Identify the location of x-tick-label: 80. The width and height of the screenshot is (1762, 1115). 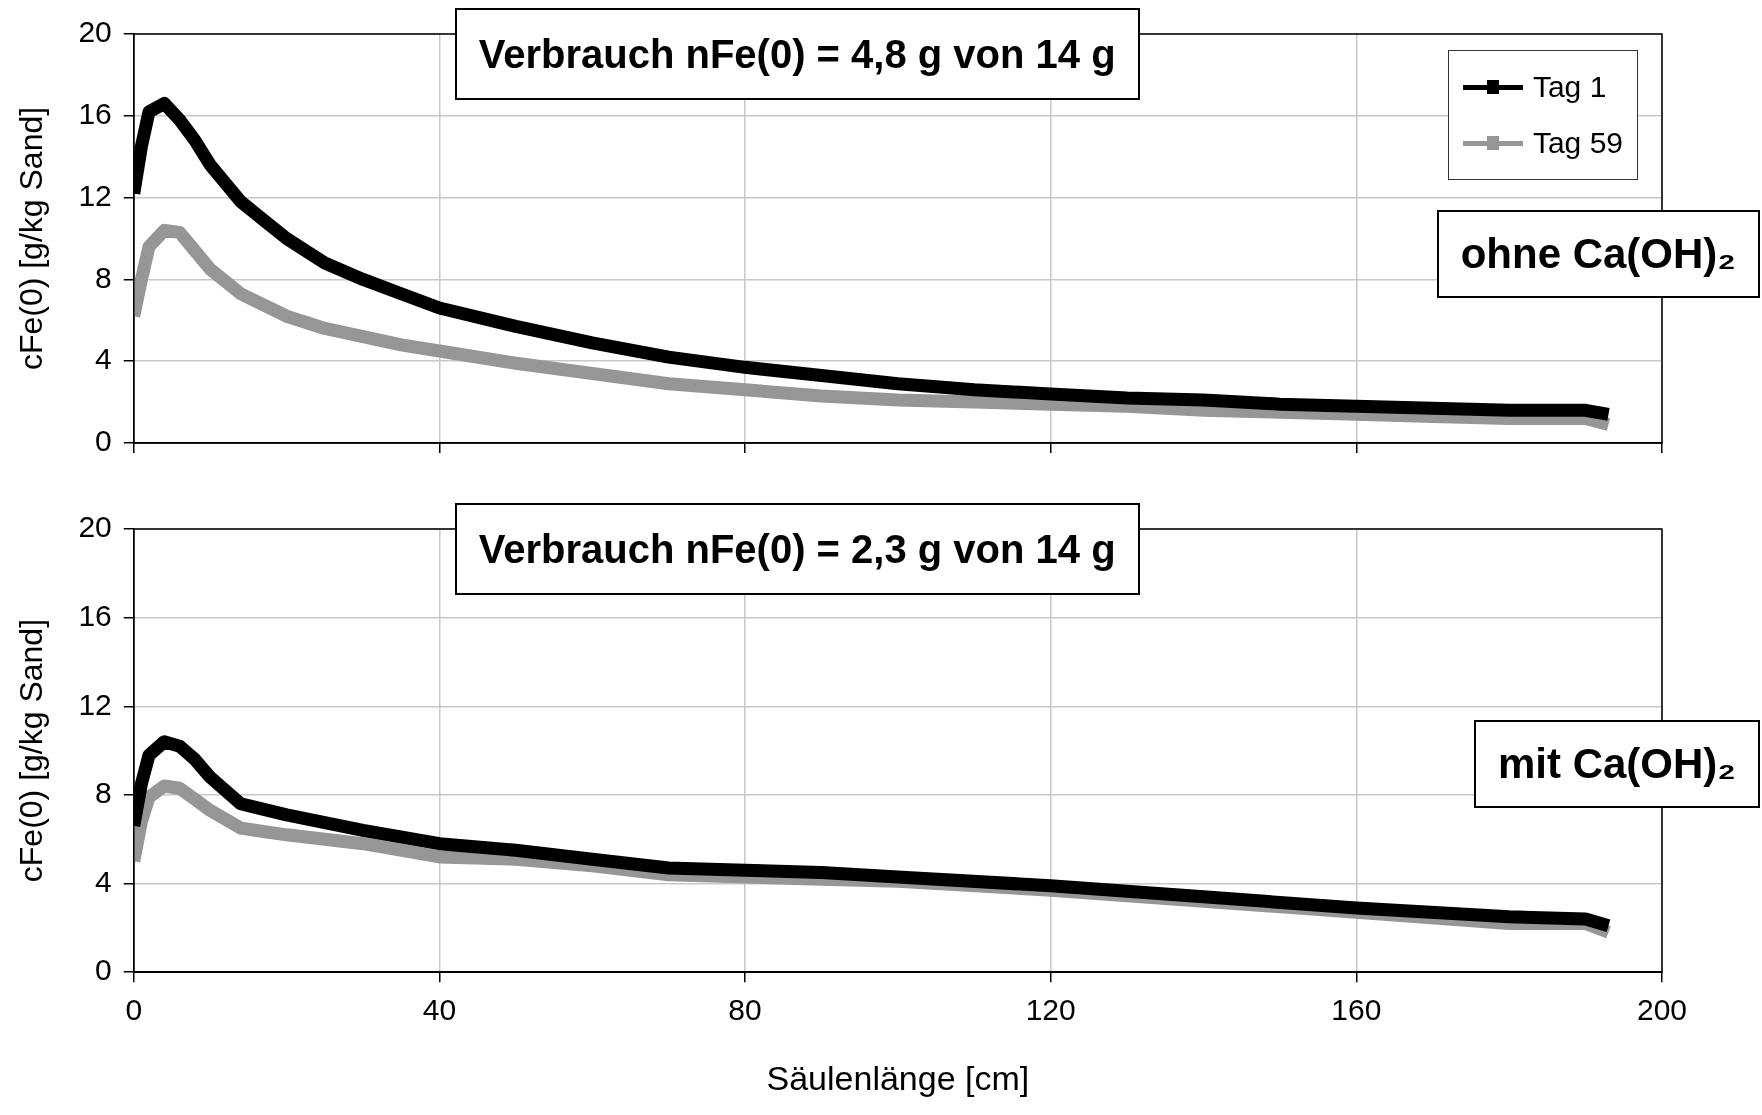
(745, 1010).